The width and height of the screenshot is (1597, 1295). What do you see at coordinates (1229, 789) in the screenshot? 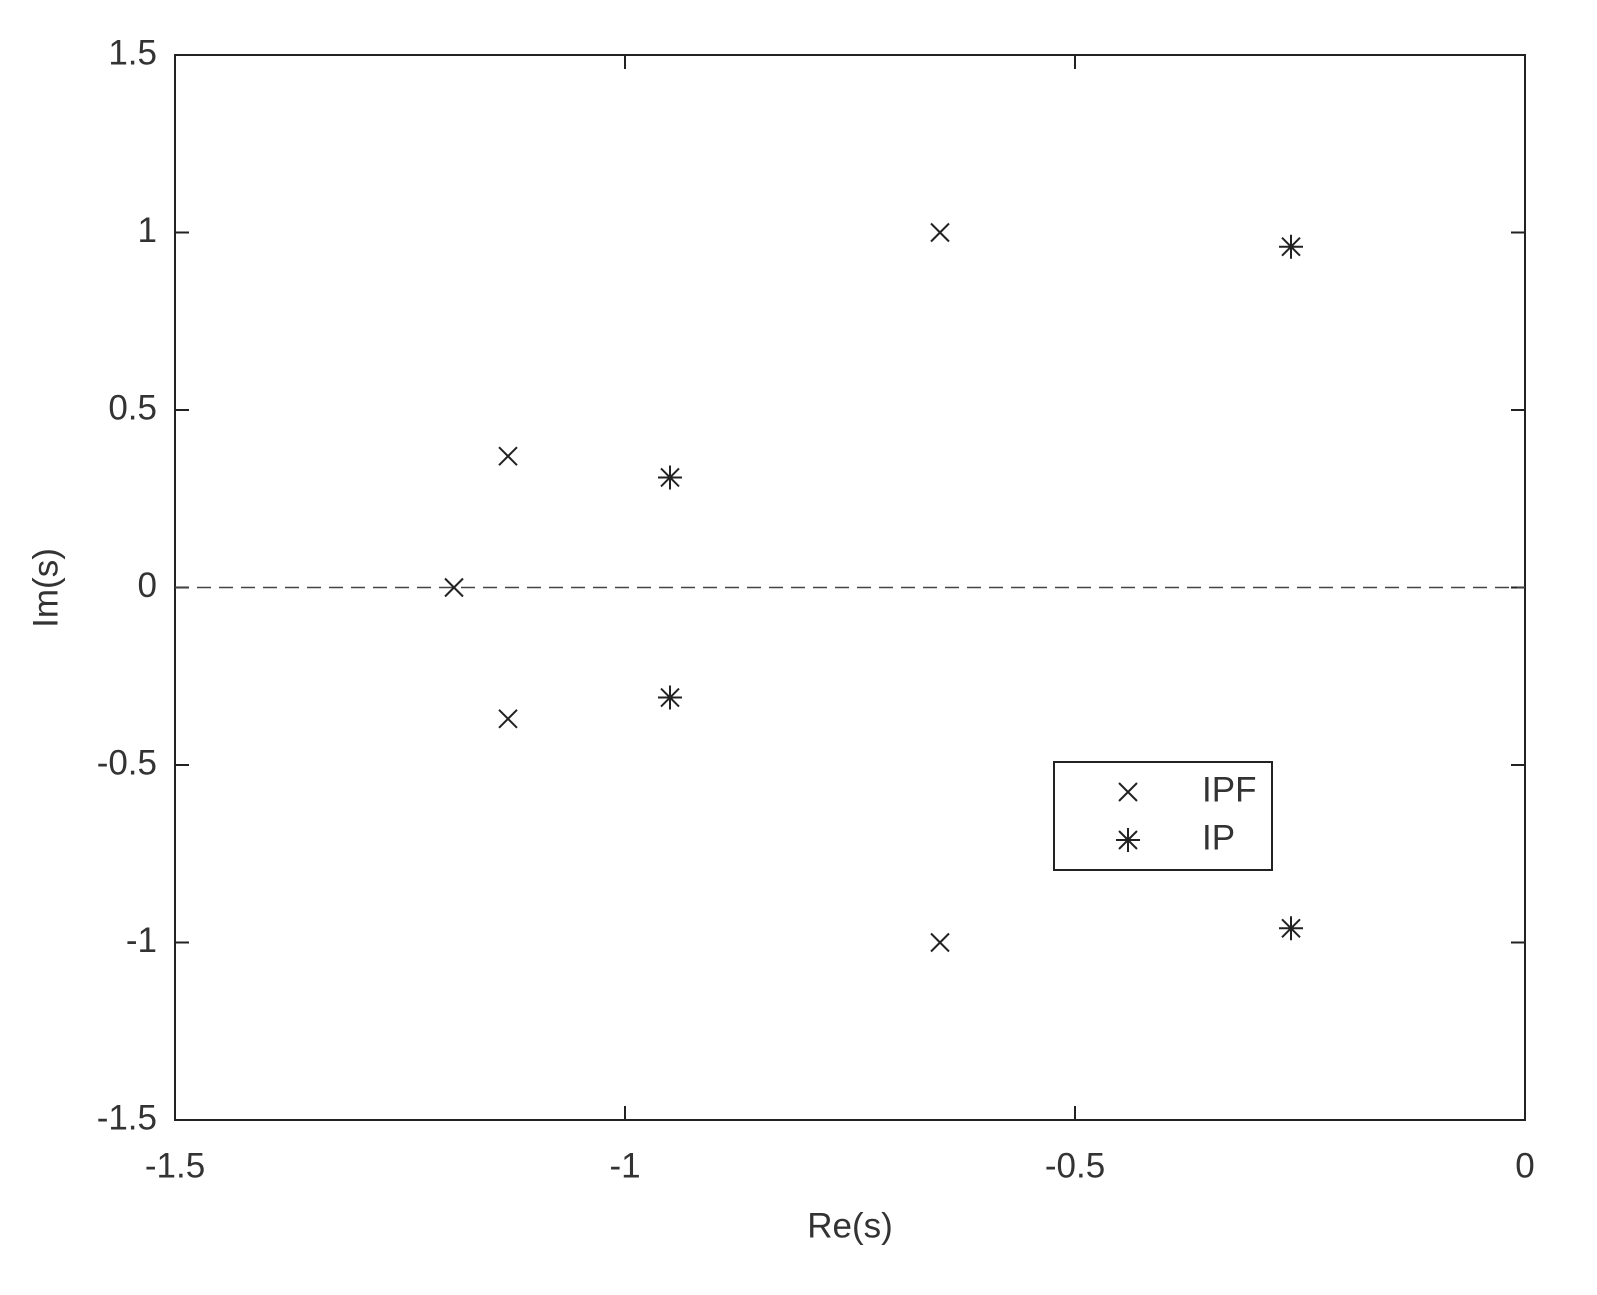
I see `legend-label: IPF` at bounding box center [1229, 789].